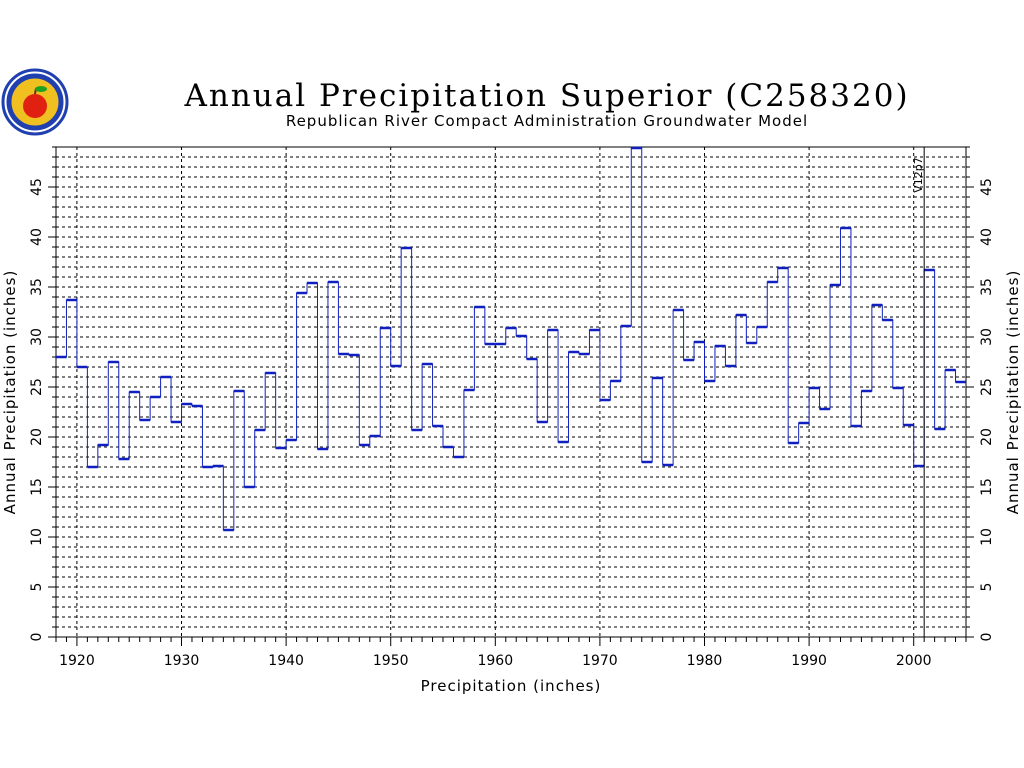 This screenshot has height=768, width=1024. I want to click on y-tick-label-left: 10, so click(37, 537).